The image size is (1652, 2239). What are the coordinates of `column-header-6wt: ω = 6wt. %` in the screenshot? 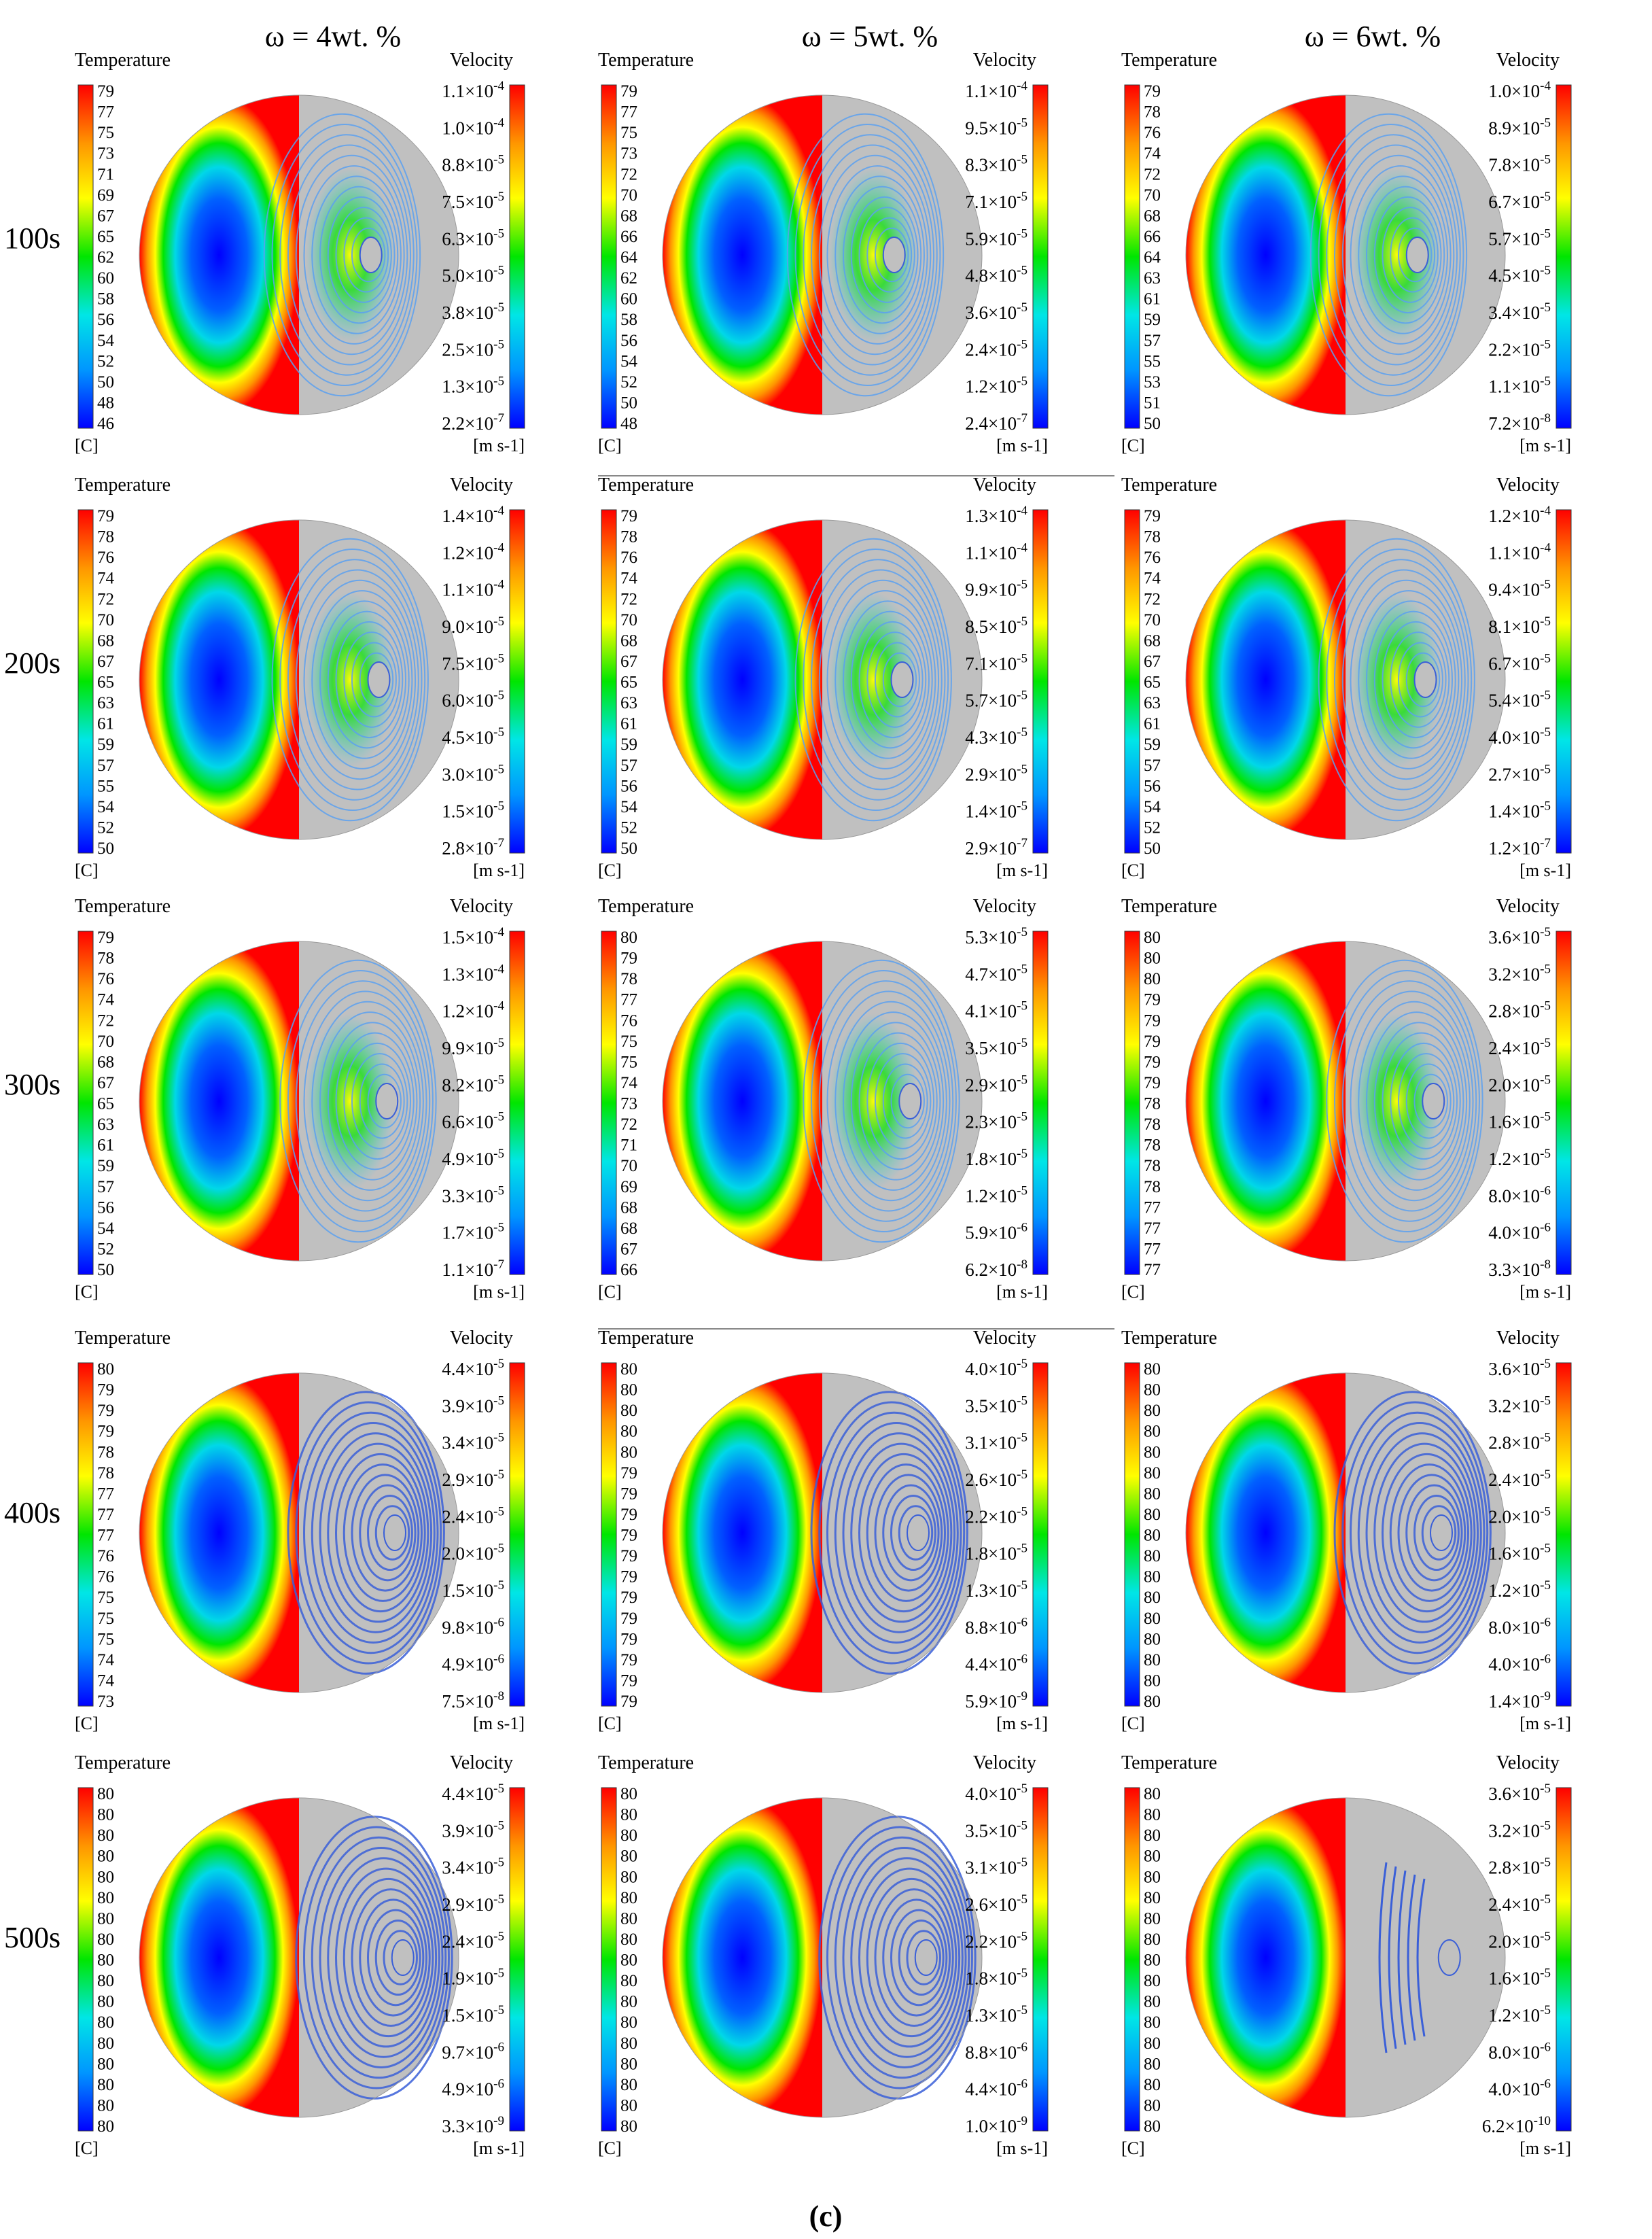 It's located at (1373, 36).